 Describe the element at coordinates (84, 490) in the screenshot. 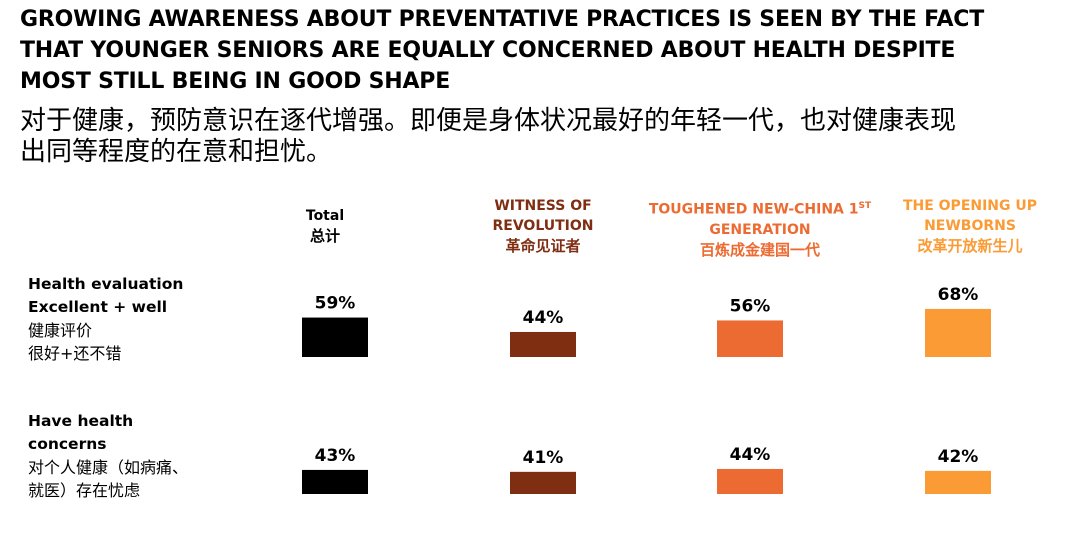

I see `row-label-cn: 就医）存在忧虑` at that location.